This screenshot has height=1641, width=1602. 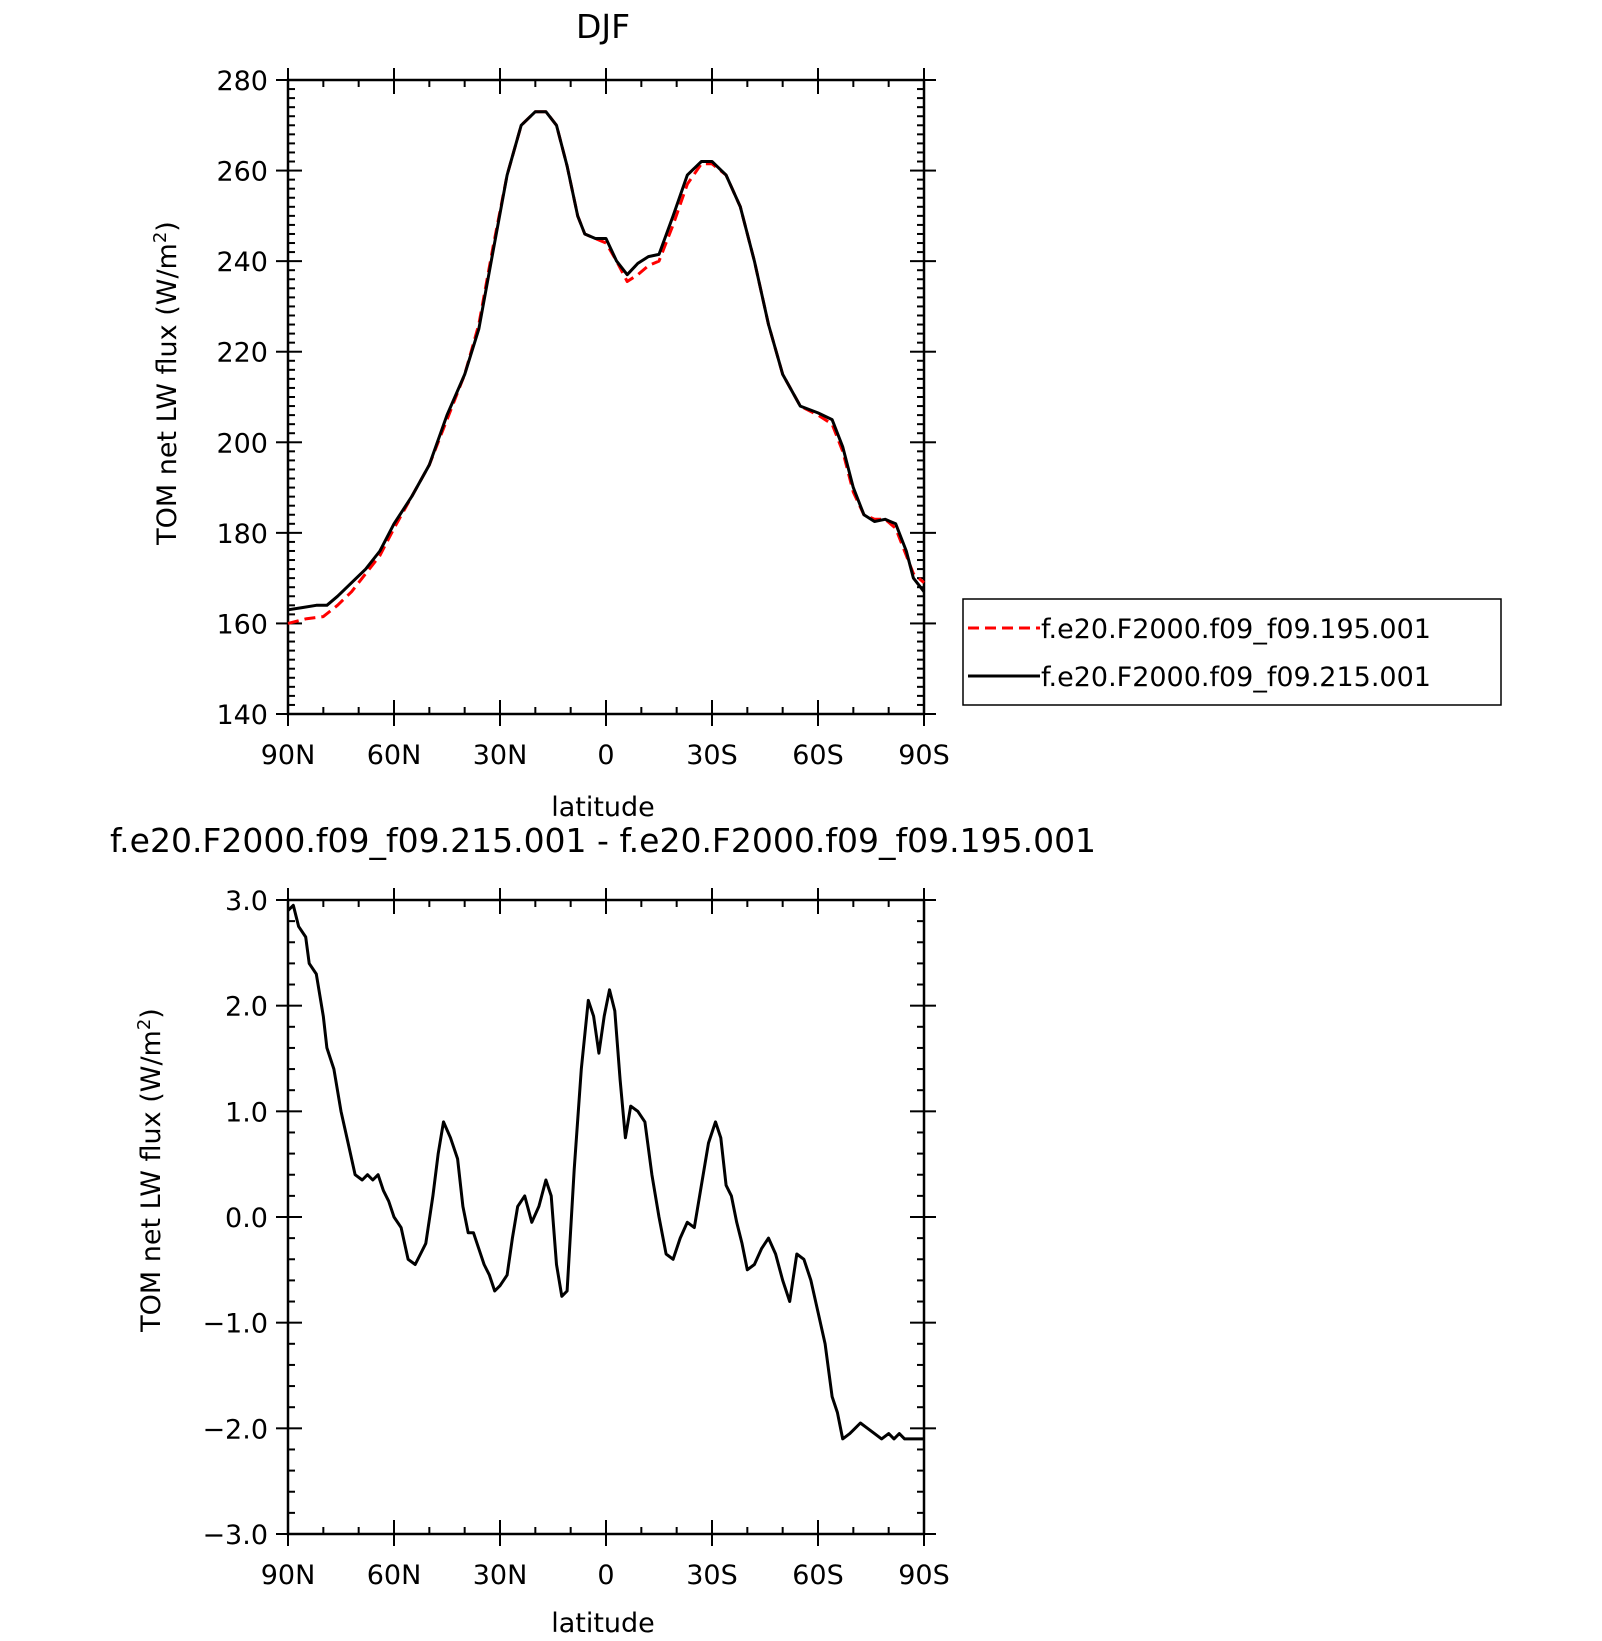 I want to click on bottom-ytick-label: 2.0, so click(x=246, y=1007).